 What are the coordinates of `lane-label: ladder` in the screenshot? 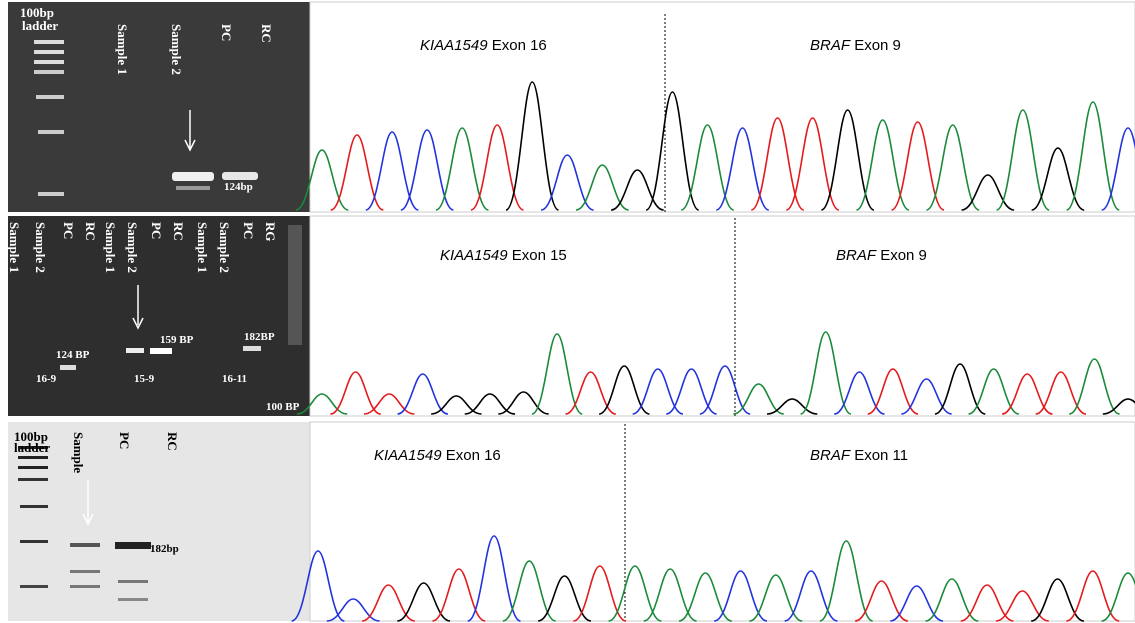 It's located at (40, 25).